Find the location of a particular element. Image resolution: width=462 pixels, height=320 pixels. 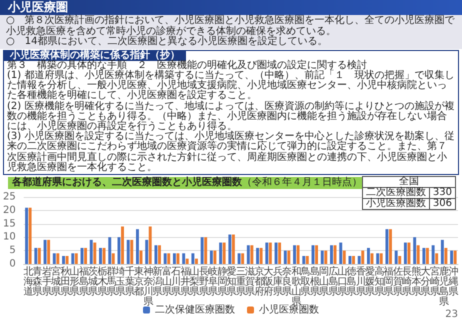

x-tick-label: 栃木県 is located at coordinates (102, 281).